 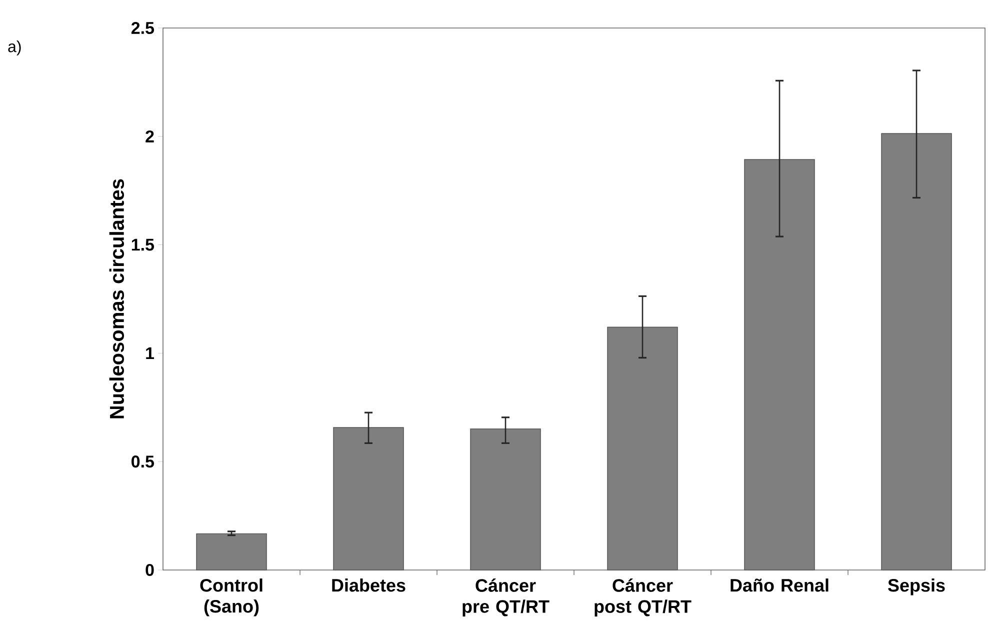 What do you see at coordinates (150, 353) in the screenshot?
I see `y-tick-label: 1` at bounding box center [150, 353].